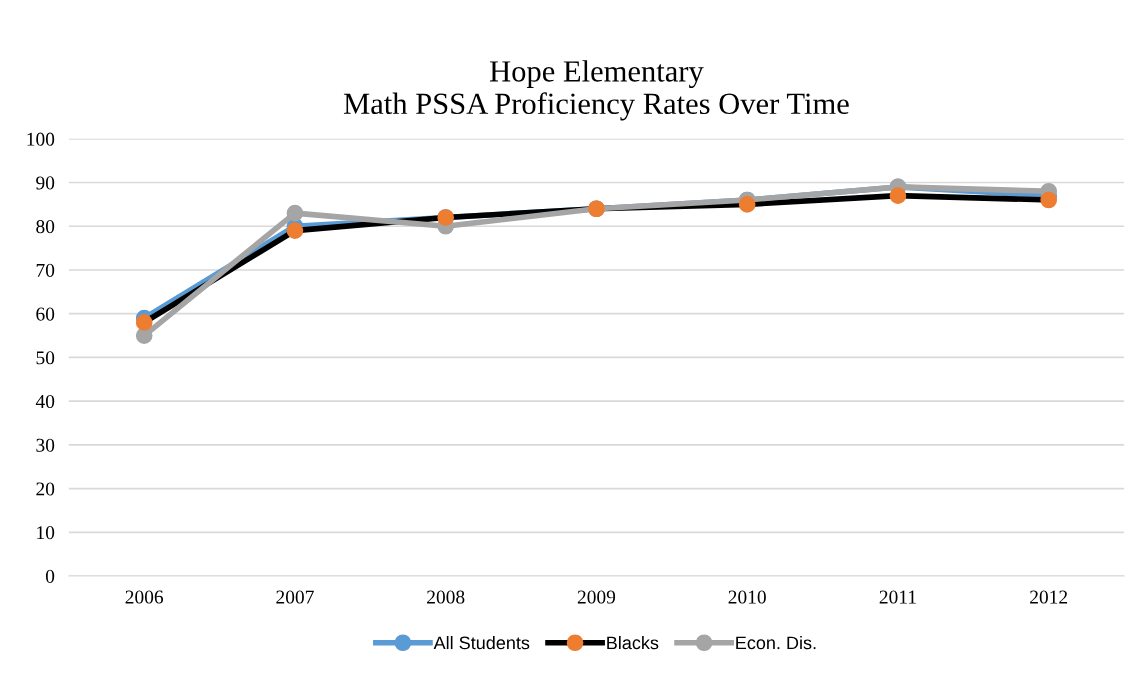  What do you see at coordinates (45, 227) in the screenshot?
I see `y-tick-label: 80` at bounding box center [45, 227].